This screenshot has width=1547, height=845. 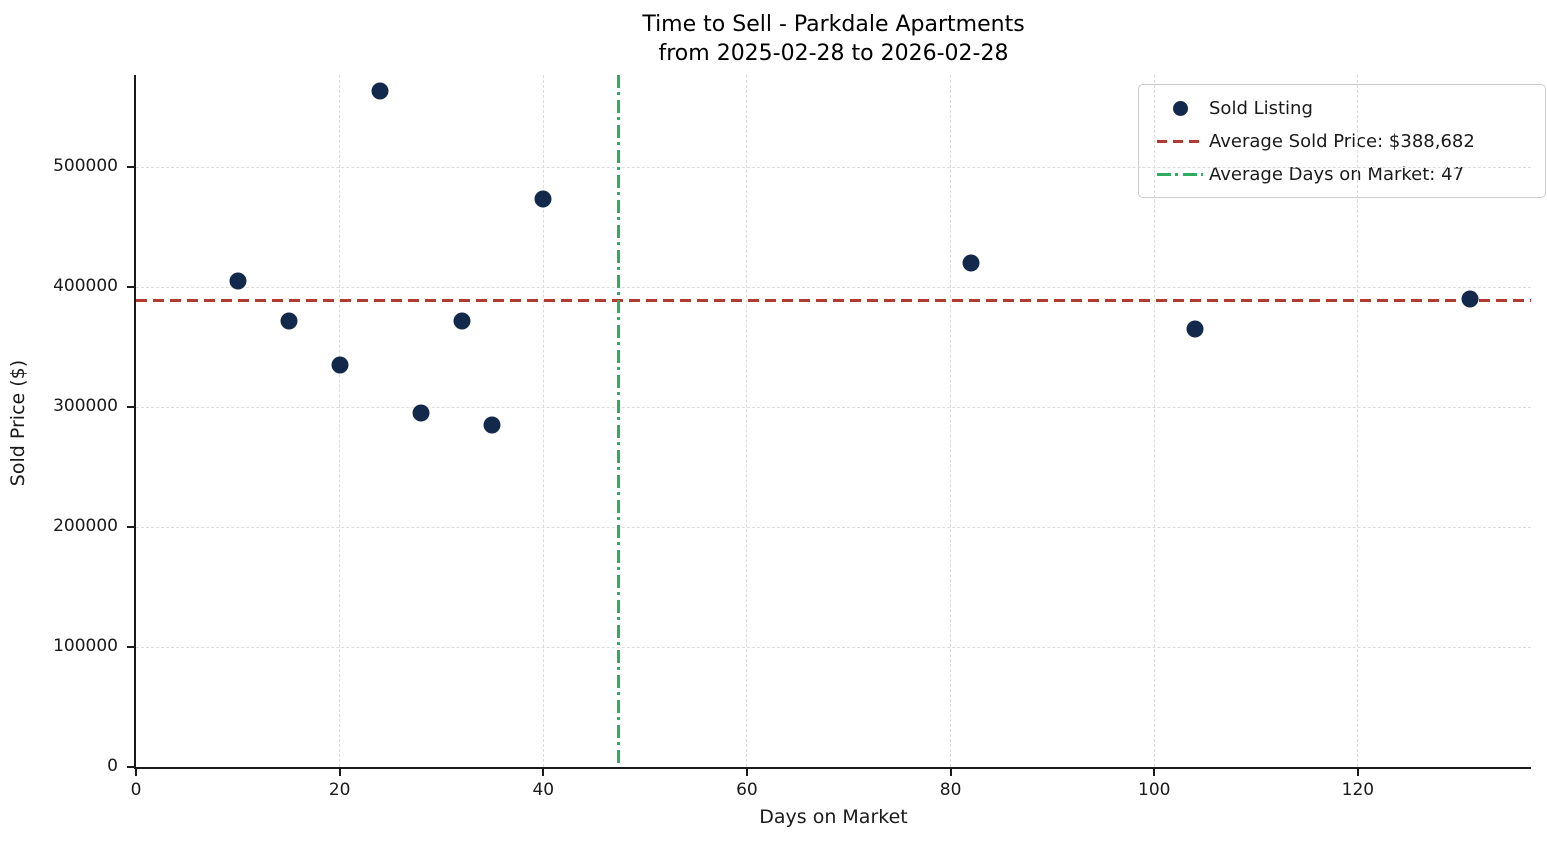 What do you see at coordinates (1358, 790) in the screenshot?
I see `x-tick-label: 120` at bounding box center [1358, 790].